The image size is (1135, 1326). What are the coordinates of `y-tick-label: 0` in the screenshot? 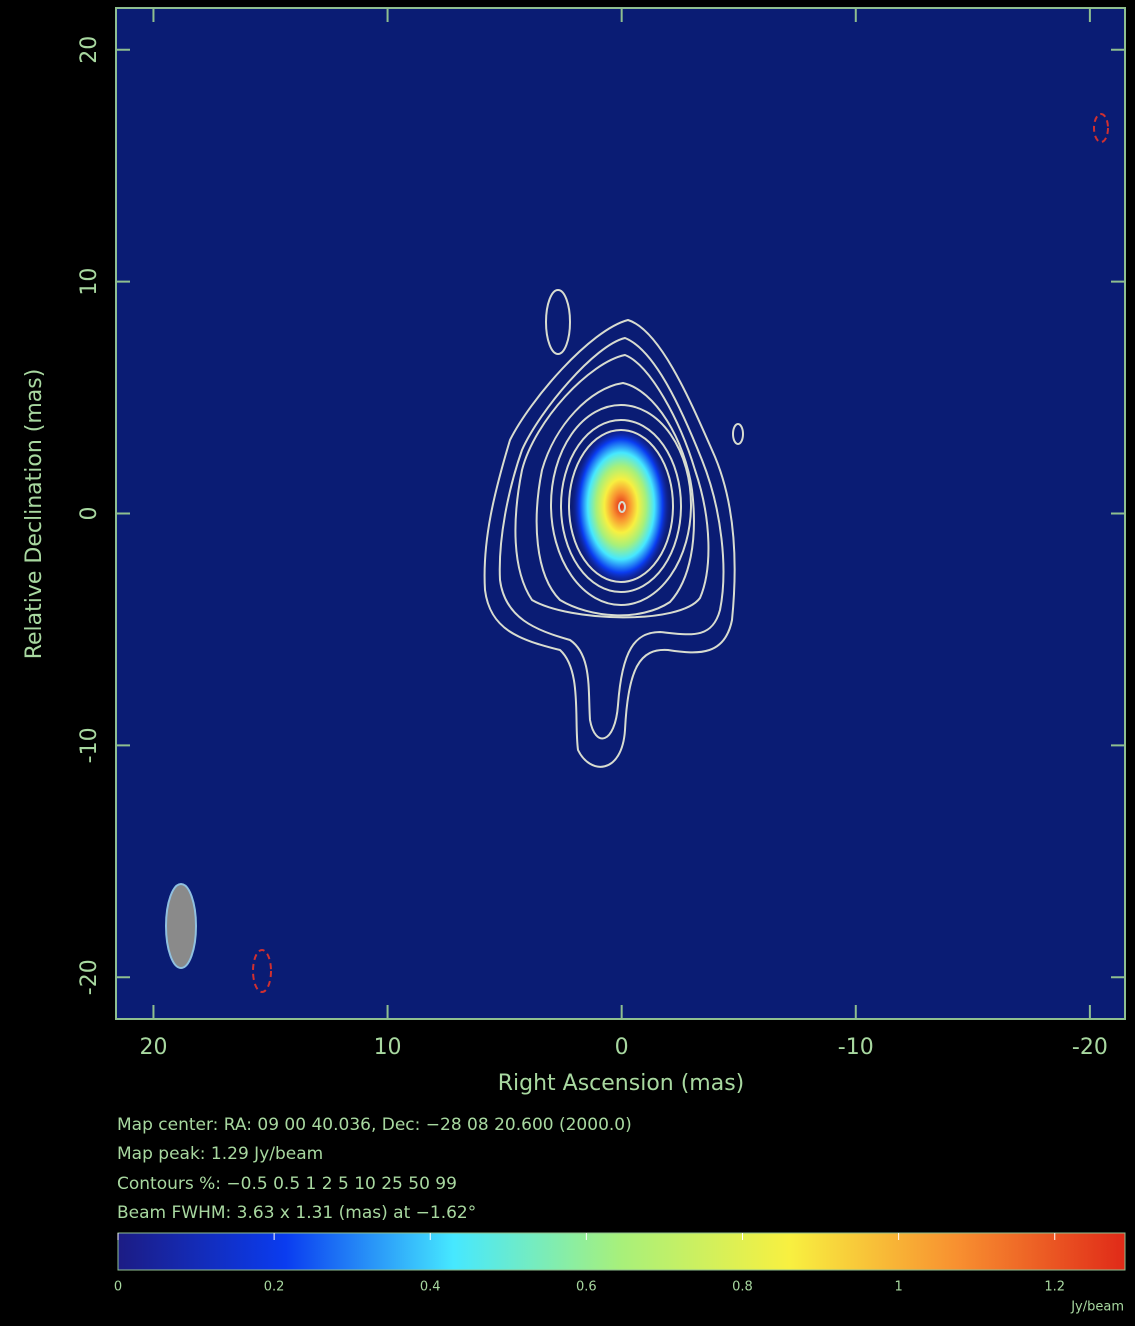 It's located at (89, 514).